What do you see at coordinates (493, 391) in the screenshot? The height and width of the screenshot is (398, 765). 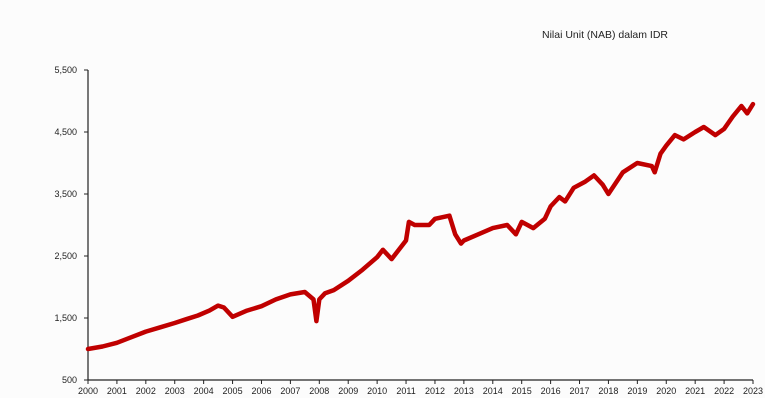 I see `x-tick-label: 2014` at bounding box center [493, 391].